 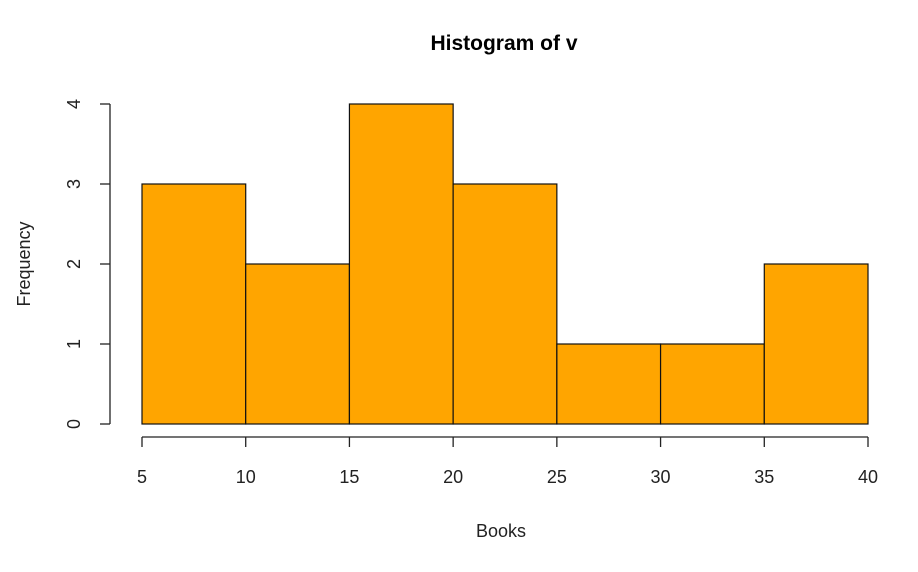 What do you see at coordinates (661, 477) in the screenshot?
I see `x-tick-label: 30` at bounding box center [661, 477].